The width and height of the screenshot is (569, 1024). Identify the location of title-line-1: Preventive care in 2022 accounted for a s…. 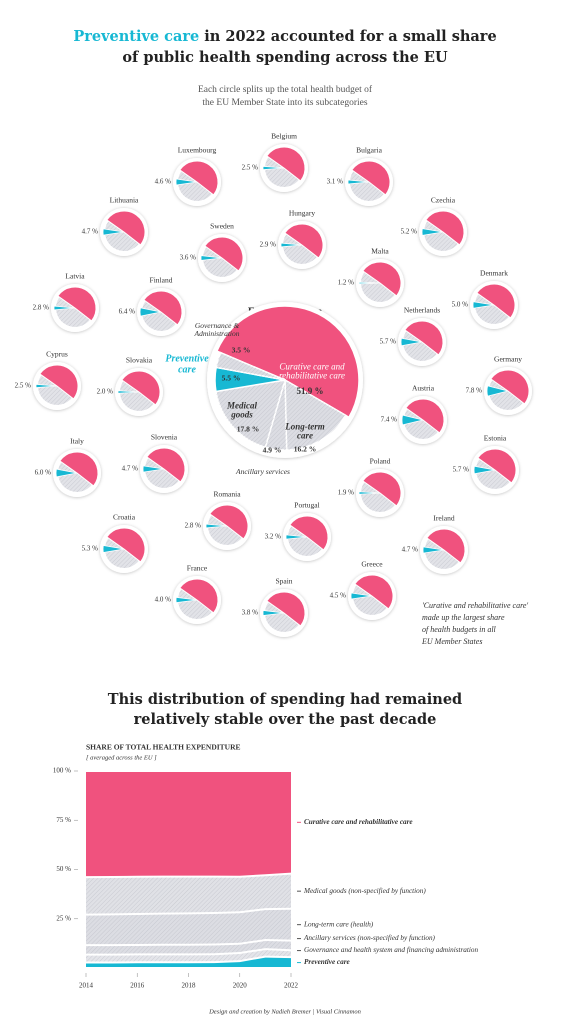
(284, 36).